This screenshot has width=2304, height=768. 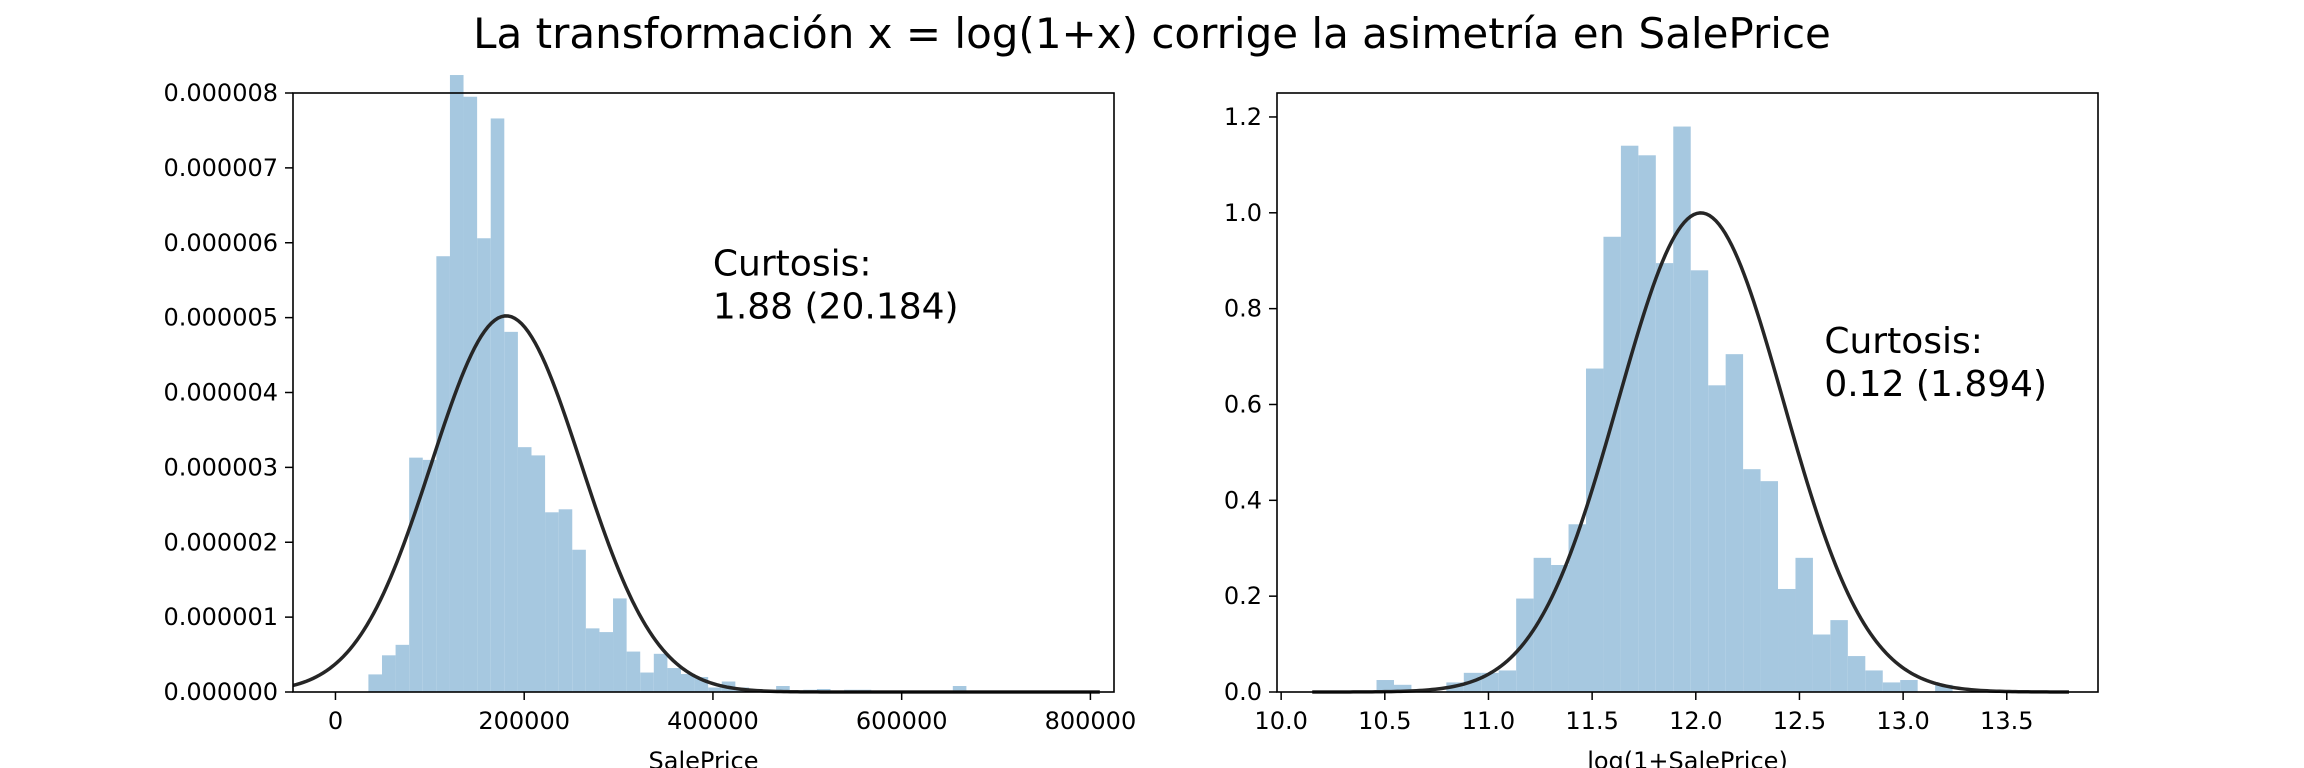 What do you see at coordinates (1488, 721) in the screenshot?
I see `x-tick-label: 11.0` at bounding box center [1488, 721].